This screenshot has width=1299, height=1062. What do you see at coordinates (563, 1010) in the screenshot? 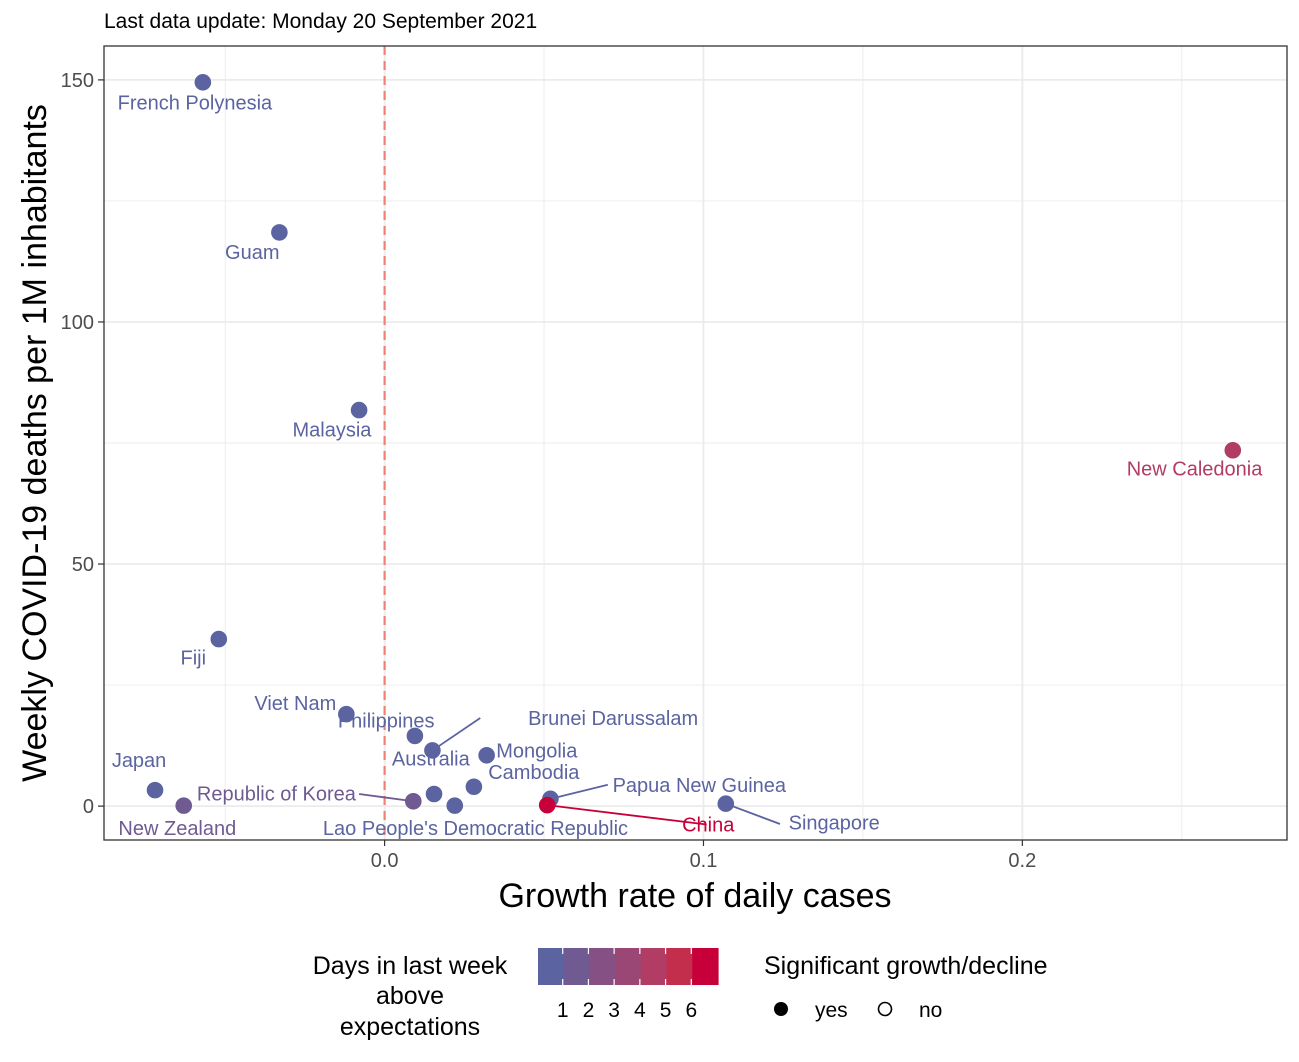
I see `color-legend-tick-label: 1` at bounding box center [563, 1010].